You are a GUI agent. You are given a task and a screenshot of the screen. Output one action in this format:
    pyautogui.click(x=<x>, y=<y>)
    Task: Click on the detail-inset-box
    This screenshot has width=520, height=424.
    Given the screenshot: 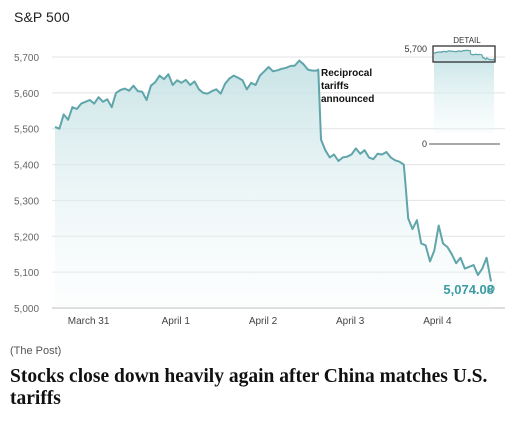 What is the action you would take?
    pyautogui.click(x=464, y=54)
    